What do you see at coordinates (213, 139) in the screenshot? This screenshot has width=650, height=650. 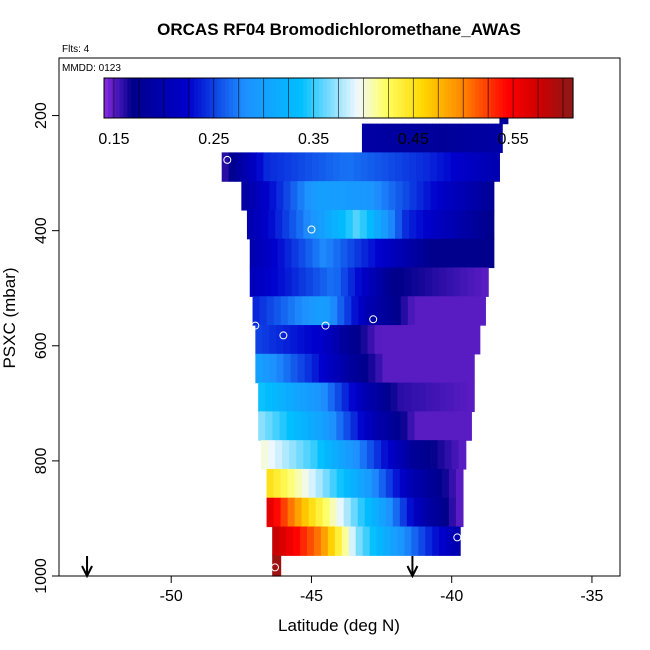 I see `colorbar-tick-label: 0.25` at bounding box center [213, 139].